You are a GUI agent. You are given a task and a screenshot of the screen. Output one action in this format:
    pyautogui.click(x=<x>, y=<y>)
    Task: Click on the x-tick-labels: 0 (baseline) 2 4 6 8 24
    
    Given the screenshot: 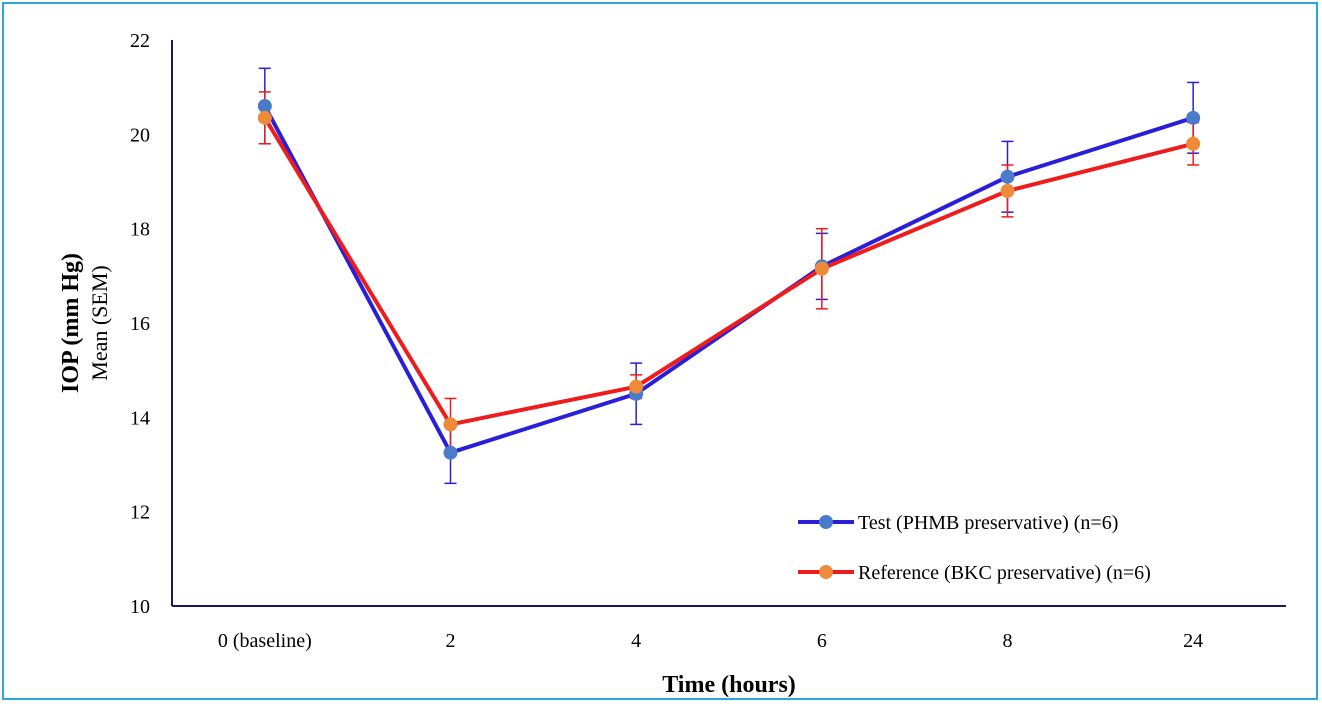 What is the action you would take?
    pyautogui.click(x=710, y=641)
    